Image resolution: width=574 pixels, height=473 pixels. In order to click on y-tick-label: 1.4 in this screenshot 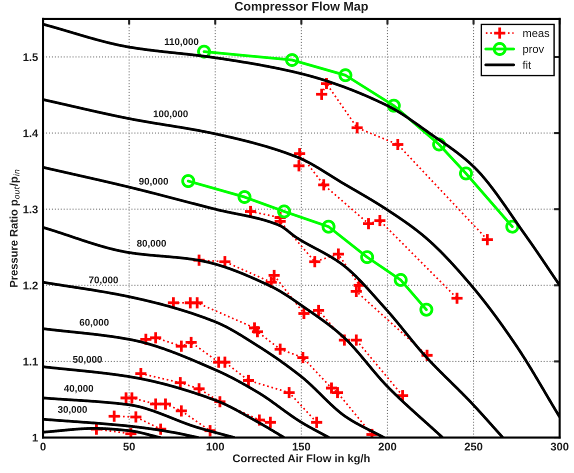, I will do `click(30, 133)`.